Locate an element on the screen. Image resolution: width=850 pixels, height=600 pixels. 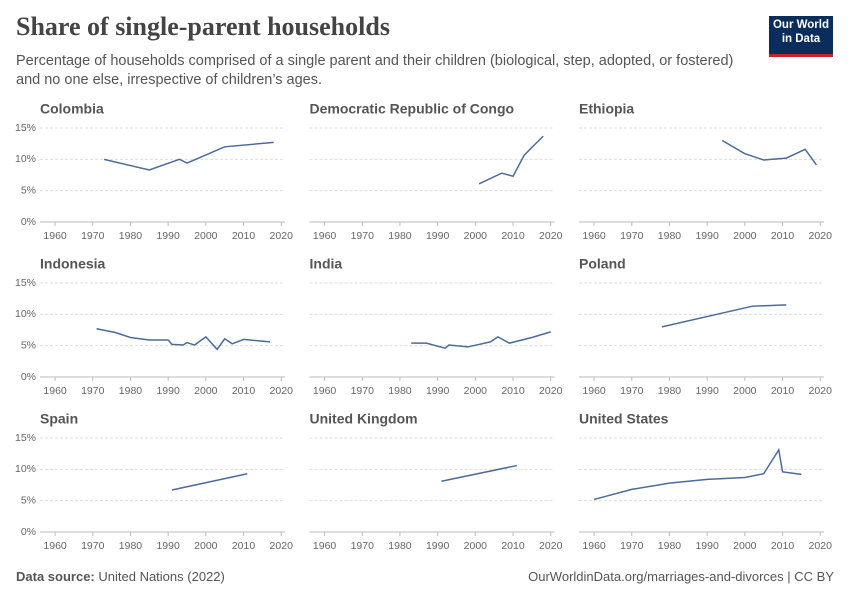
panel-title: Spain is located at coordinates (59, 419).